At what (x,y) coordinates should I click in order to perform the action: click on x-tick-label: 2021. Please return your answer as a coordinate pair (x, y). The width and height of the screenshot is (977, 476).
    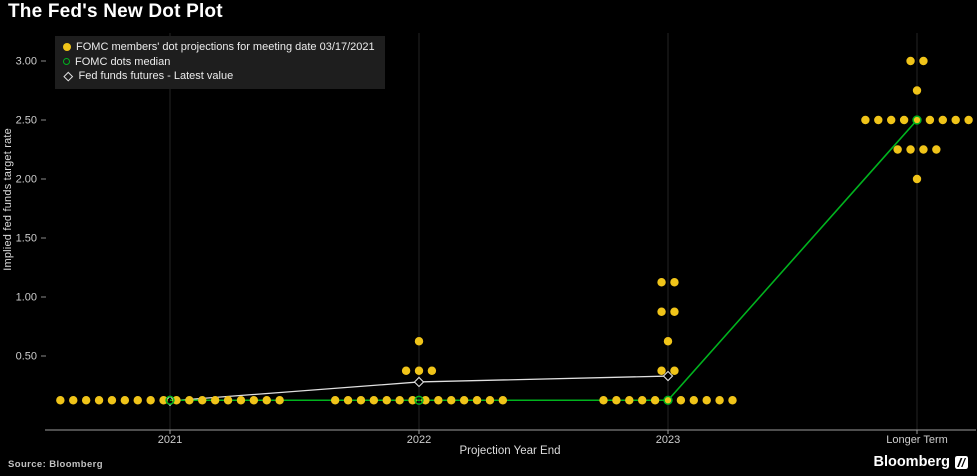
    Looking at the image, I should click on (170, 440).